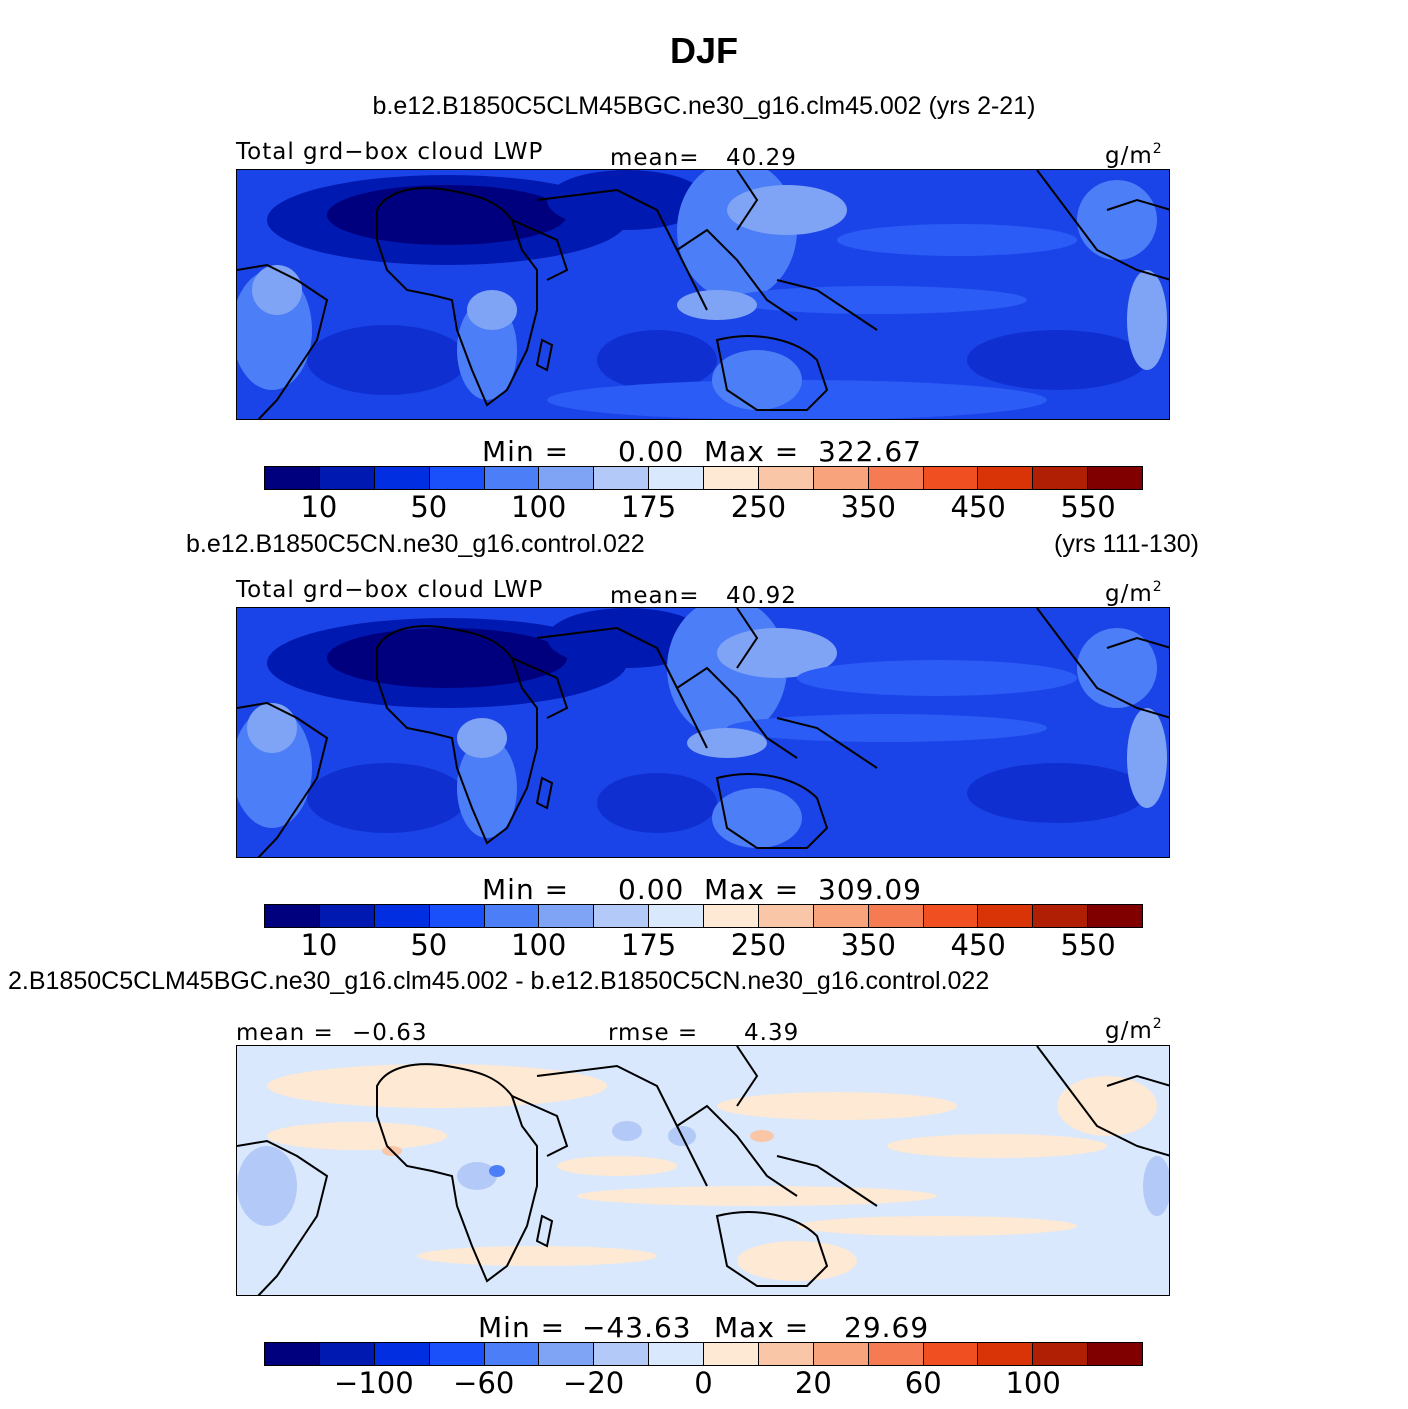  What do you see at coordinates (758, 507) in the screenshot?
I see `panel-1-colorbar-tick-label: 250` at bounding box center [758, 507].